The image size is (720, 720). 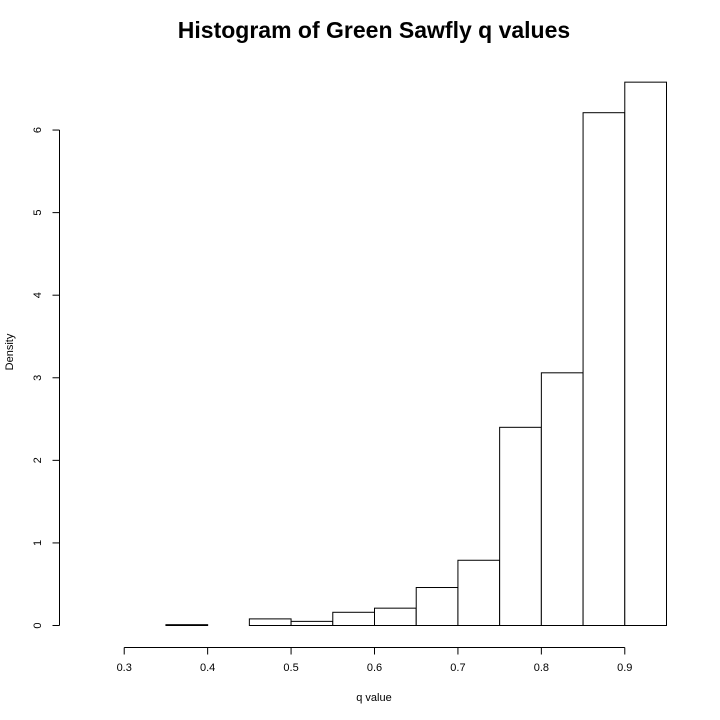 What do you see at coordinates (38, 213) in the screenshot?
I see `y-tick-label: 5` at bounding box center [38, 213].